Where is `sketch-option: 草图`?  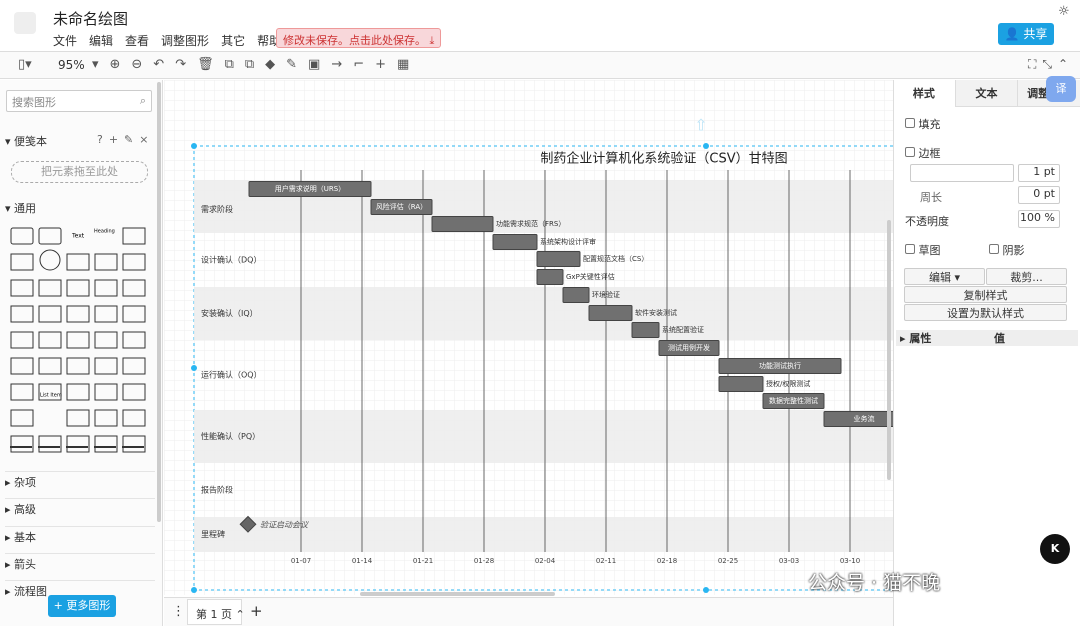 sketch-option: 草图 is located at coordinates (923, 250).